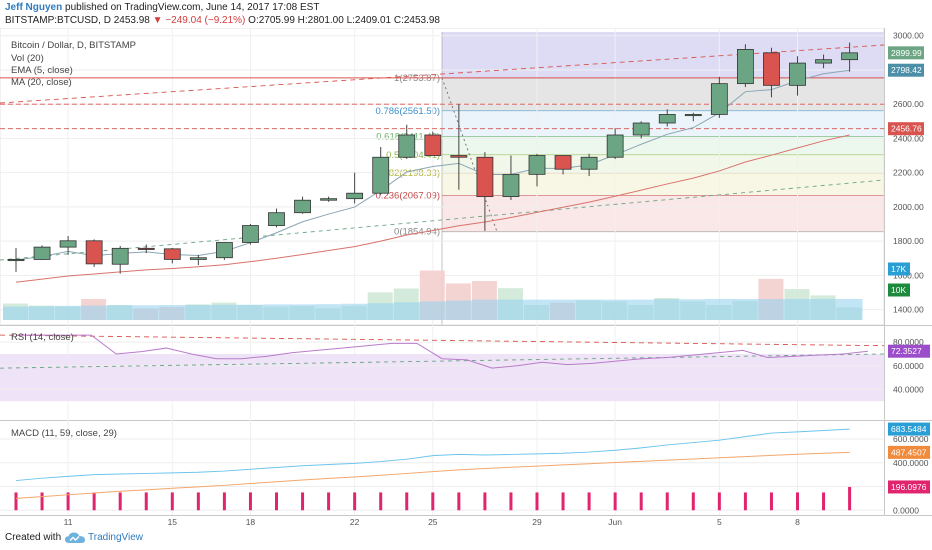 Image resolution: width=932 pixels, height=550 pixels. What do you see at coordinates (442, 361) in the screenshot?
I see `rsi-support-line` at bounding box center [442, 361].